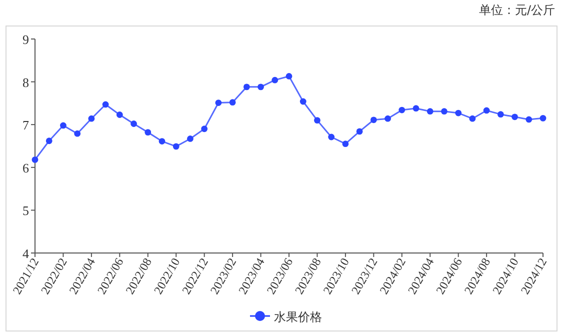 Image resolution: width=563 pixels, height=335 pixels. Describe the element at coordinates (25, 210) in the screenshot. I see `y-tick-label: 5` at that location.